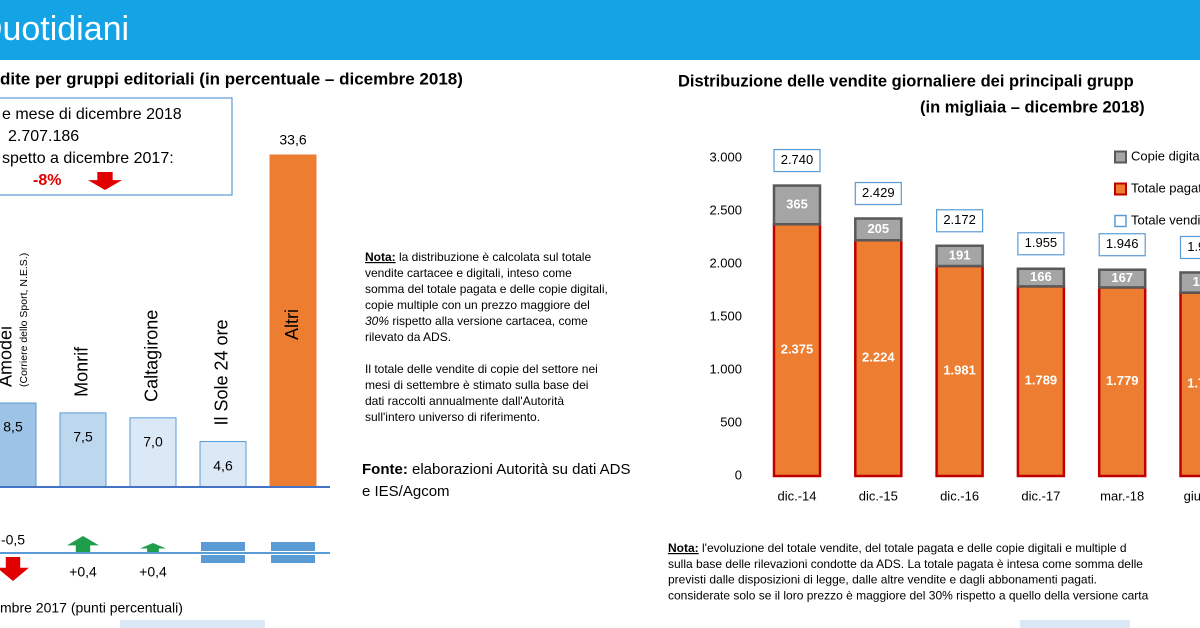  What do you see at coordinates (464, 401) in the screenshot?
I see `note-left-line: dati raccolti annualmente dall'Autorità` at bounding box center [464, 401].